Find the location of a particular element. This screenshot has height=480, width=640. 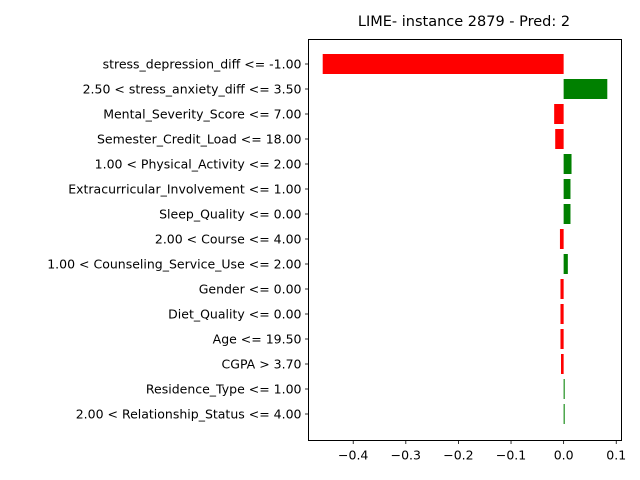

y-tick-label: Diet_Quality <= 0.00 is located at coordinates (234, 314).